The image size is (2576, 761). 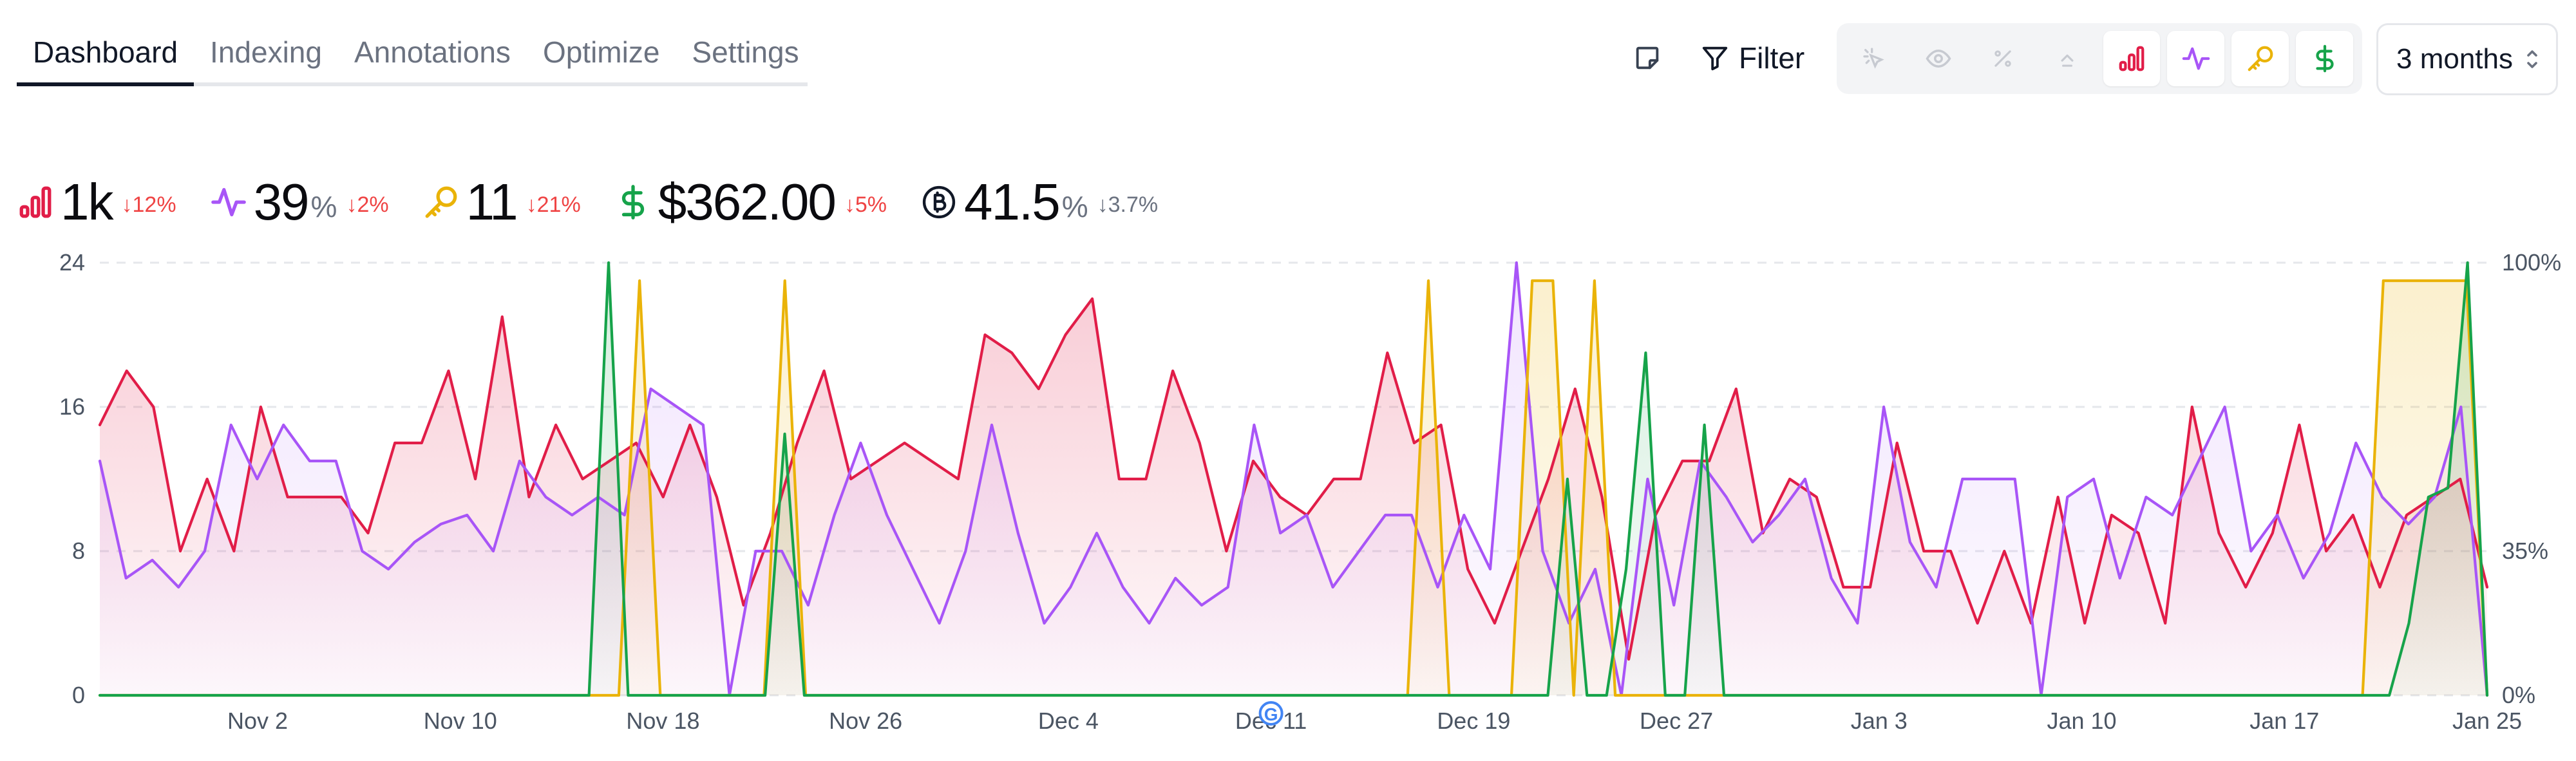 I want to click on x-tick-label: Nov 2, so click(x=257, y=721).